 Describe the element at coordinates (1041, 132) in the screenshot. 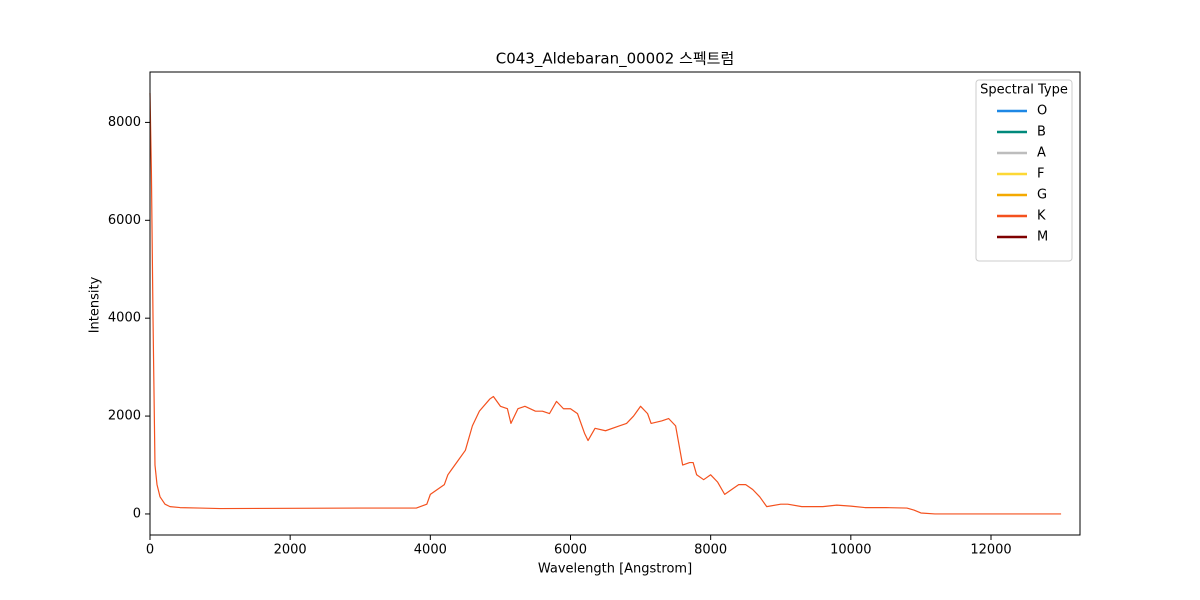

I see `legend-label: B` at that location.